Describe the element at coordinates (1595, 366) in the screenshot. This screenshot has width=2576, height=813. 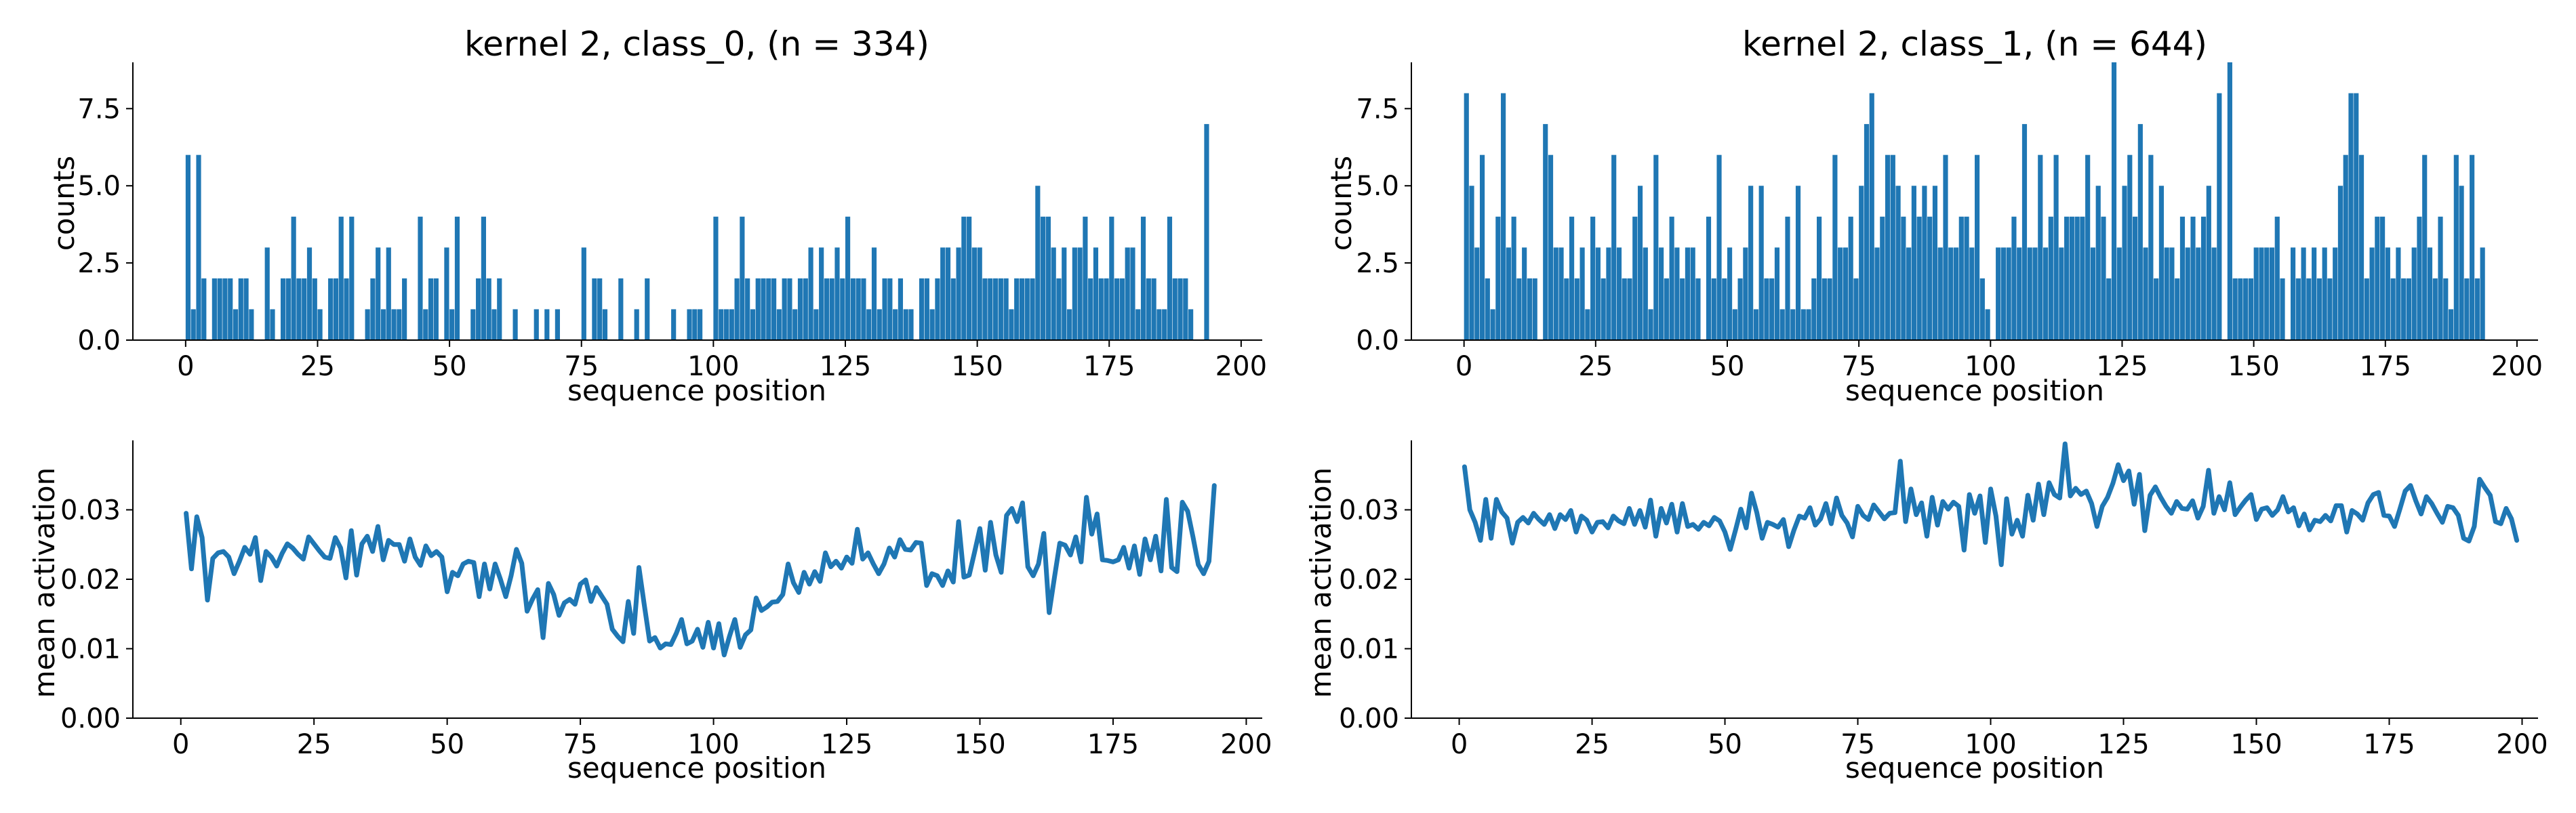
I see `x-tick-label: 25` at that location.